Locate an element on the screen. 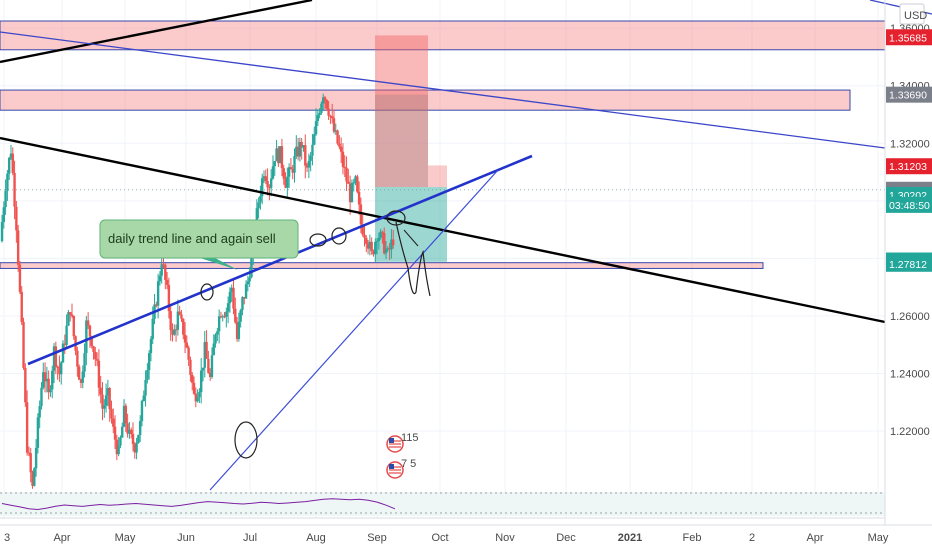  currency-box is located at coordinates (912, 14).